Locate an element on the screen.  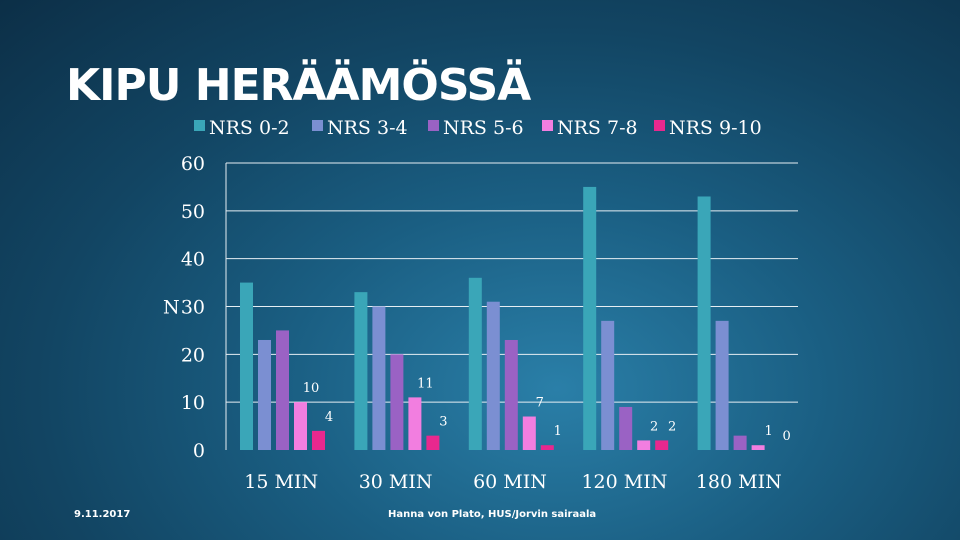
y-tick-label: 20 is located at coordinates (193, 355).